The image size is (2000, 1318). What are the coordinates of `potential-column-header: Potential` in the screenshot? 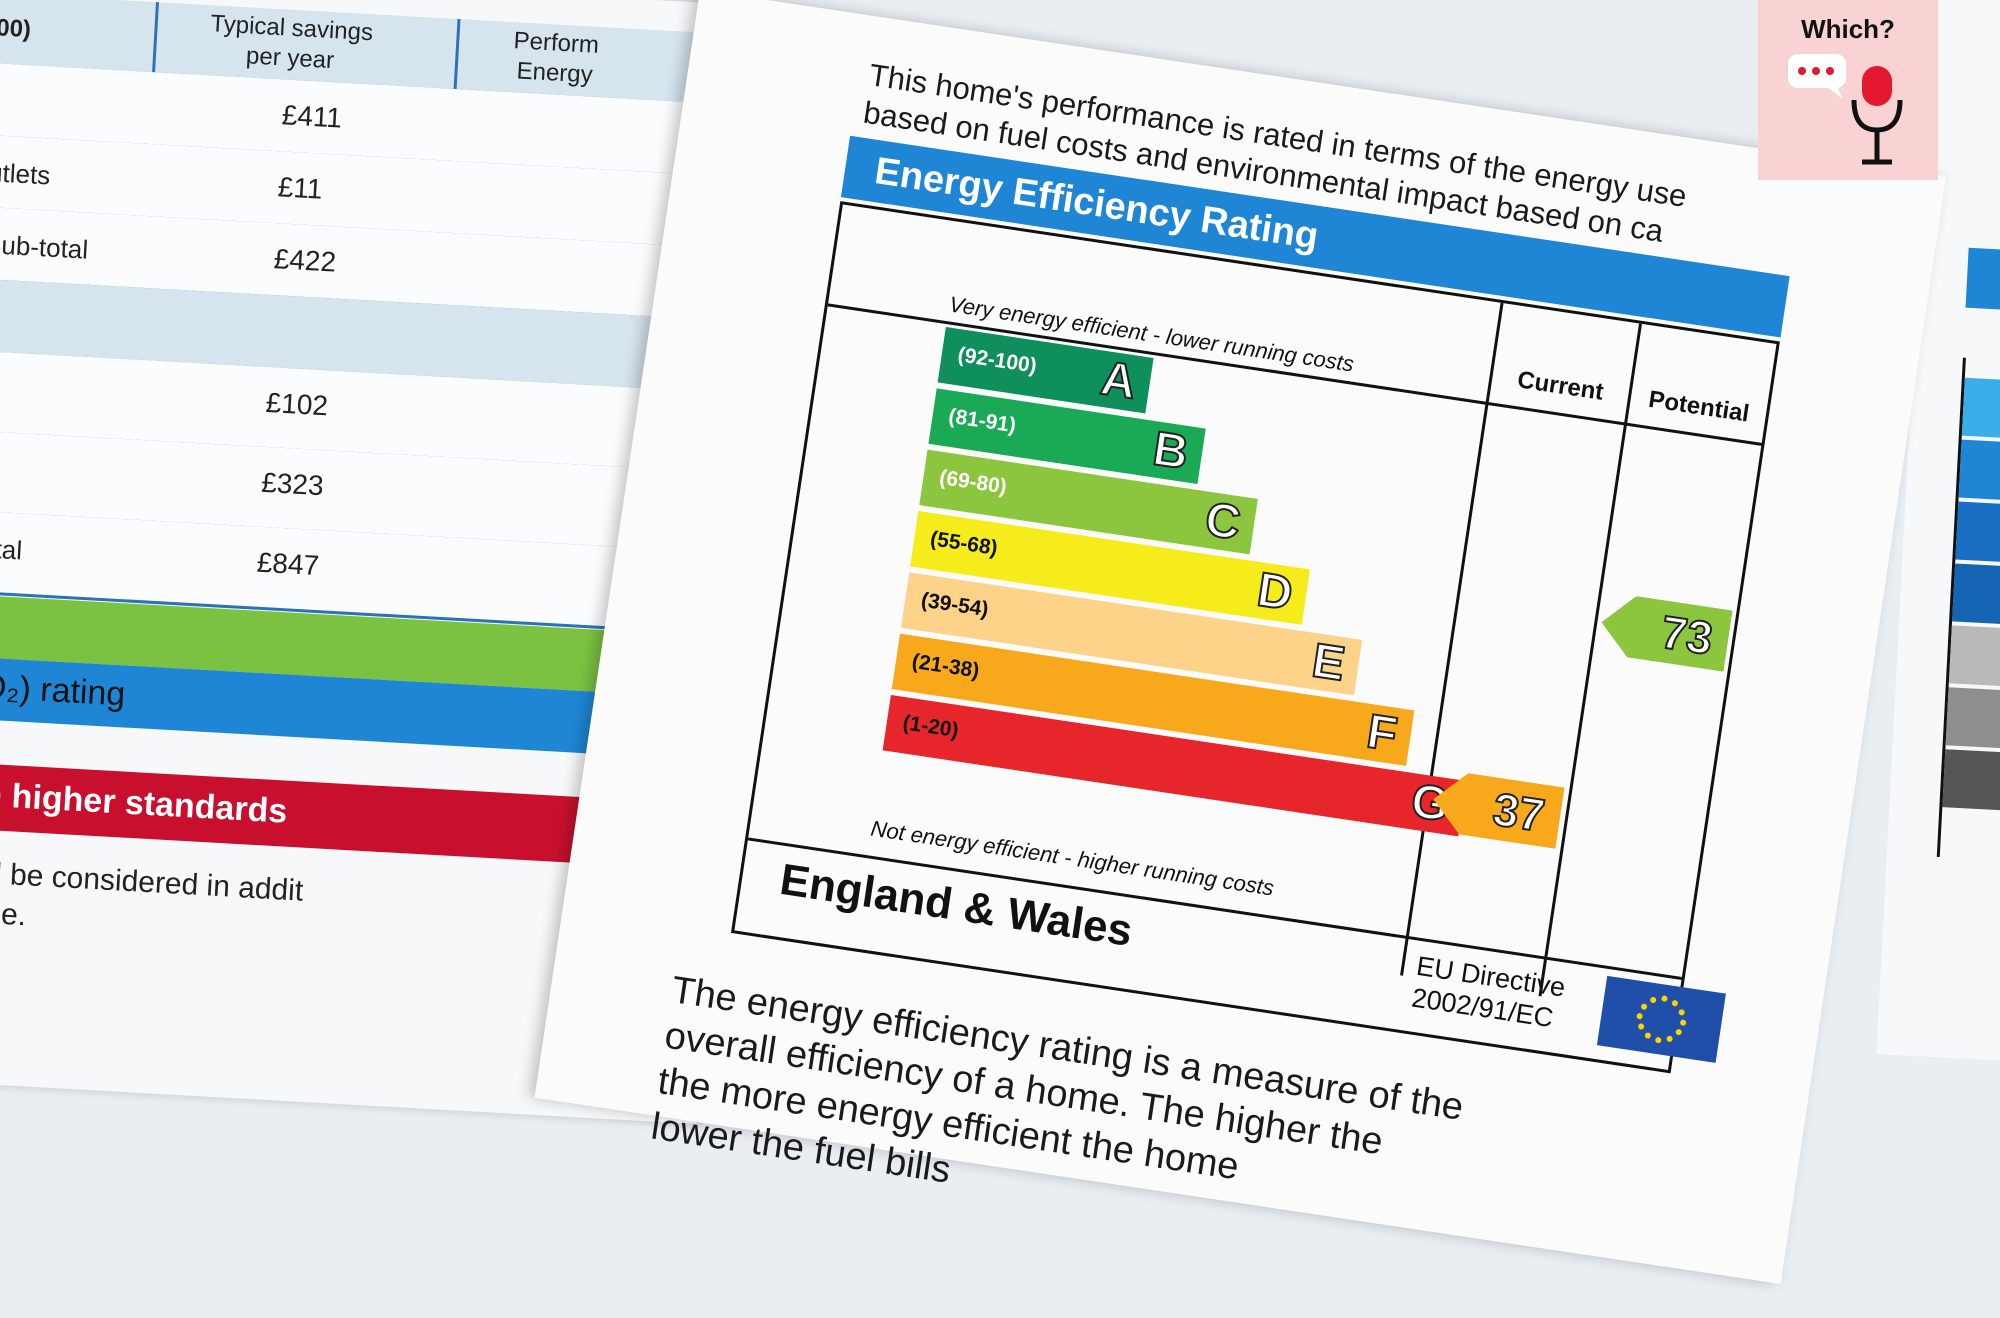 It's located at (1698, 406).